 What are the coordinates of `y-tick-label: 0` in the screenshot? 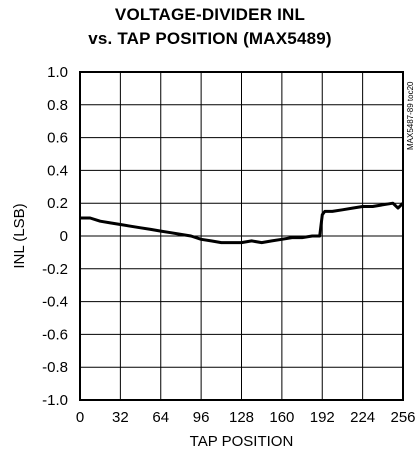 It's located at (64, 236).